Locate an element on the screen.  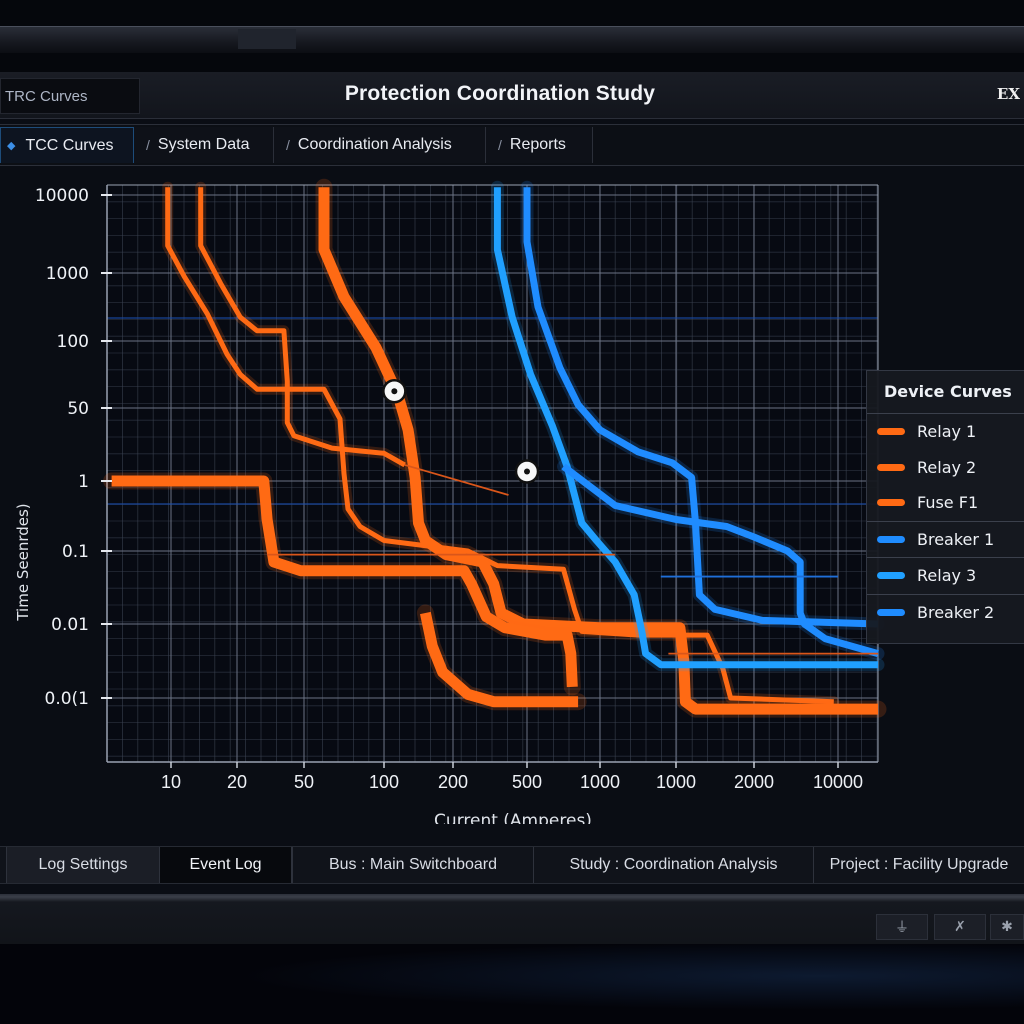
y-tick-label: 0.1 is located at coordinates (75, 552).